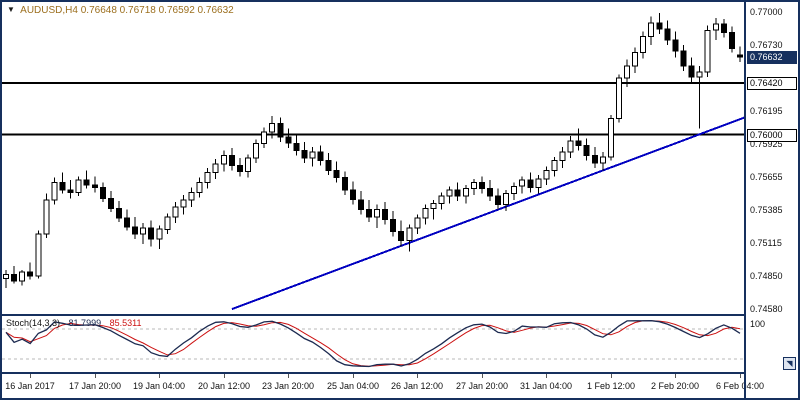  I want to click on stochastic-chart, so click(373, 344).